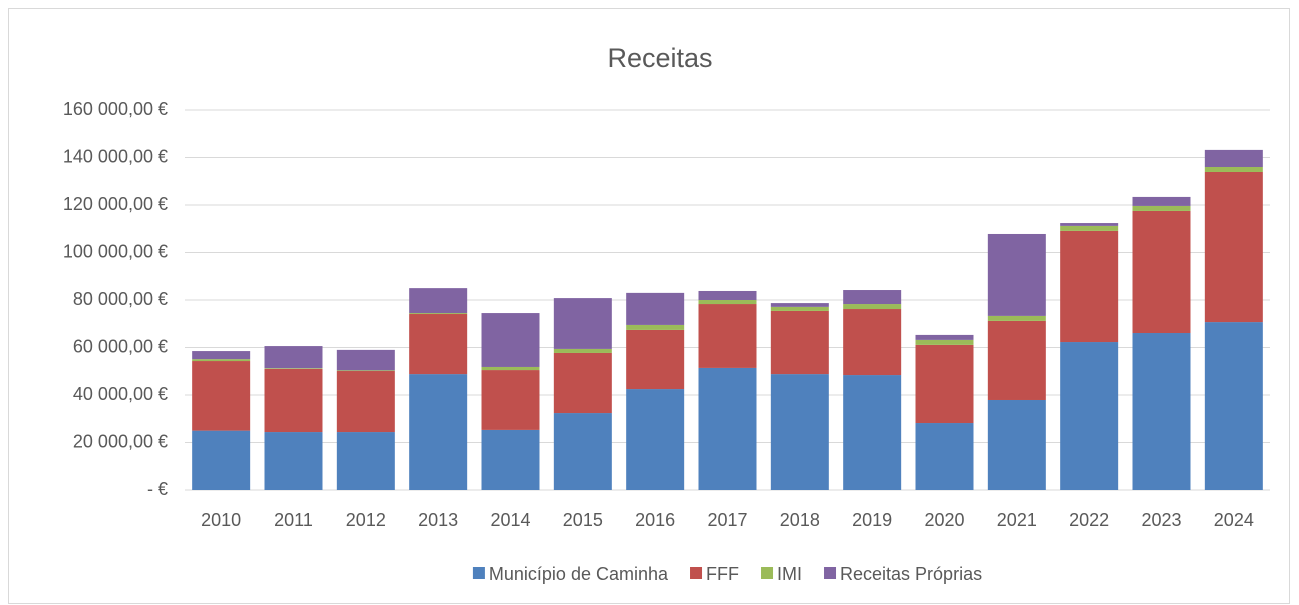  What do you see at coordinates (115, 204) in the screenshot?
I see `y-tick-label: 120 000,00 €` at bounding box center [115, 204].